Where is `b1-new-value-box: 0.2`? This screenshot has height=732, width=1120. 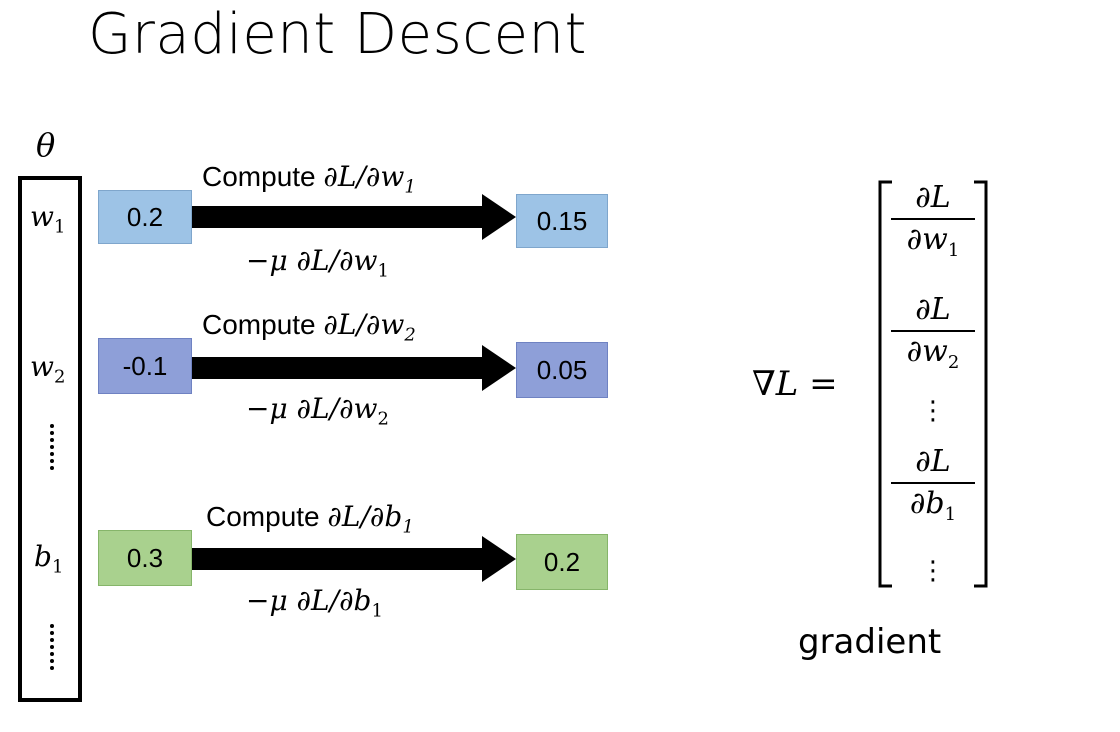 b1-new-value-box: 0.2 is located at coordinates (562, 562).